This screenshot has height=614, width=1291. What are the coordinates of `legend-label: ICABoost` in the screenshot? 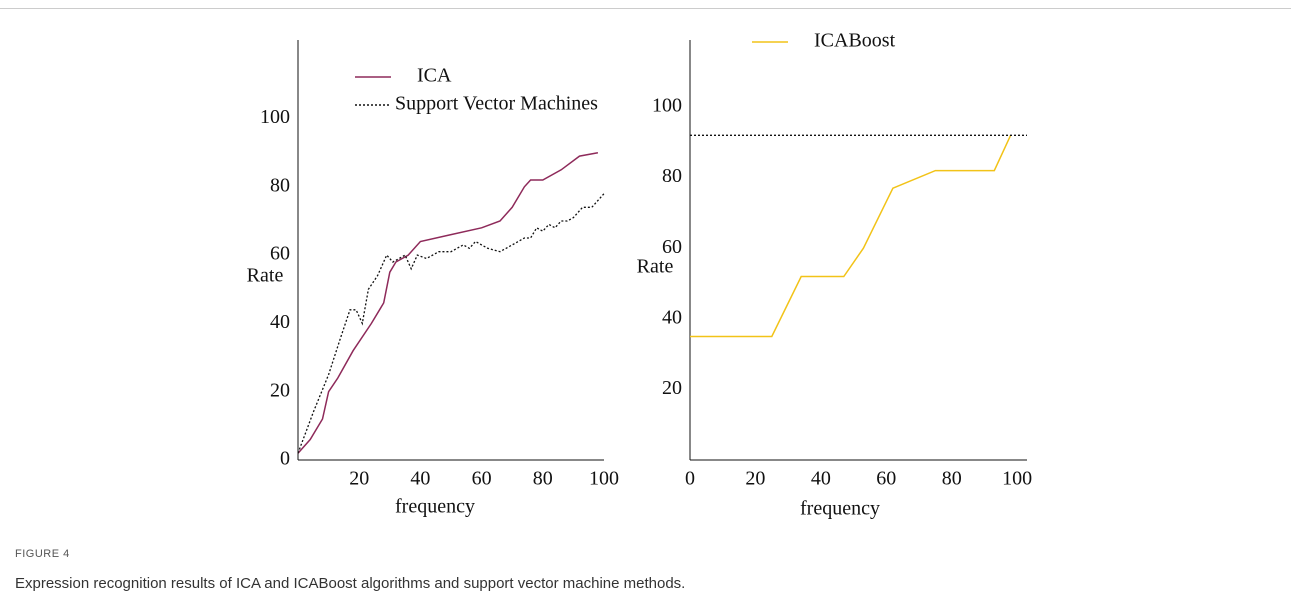 It's located at (855, 41).